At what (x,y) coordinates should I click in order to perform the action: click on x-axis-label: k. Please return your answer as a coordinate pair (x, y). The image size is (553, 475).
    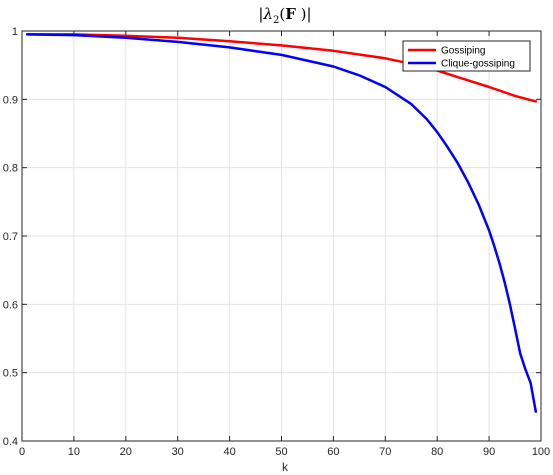
    Looking at the image, I should click on (285, 467).